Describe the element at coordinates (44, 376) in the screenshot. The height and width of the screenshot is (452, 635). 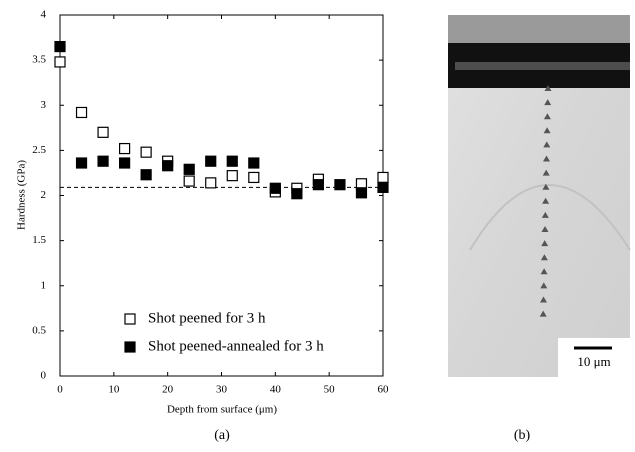
I see `y-tick-label: 0` at that location.